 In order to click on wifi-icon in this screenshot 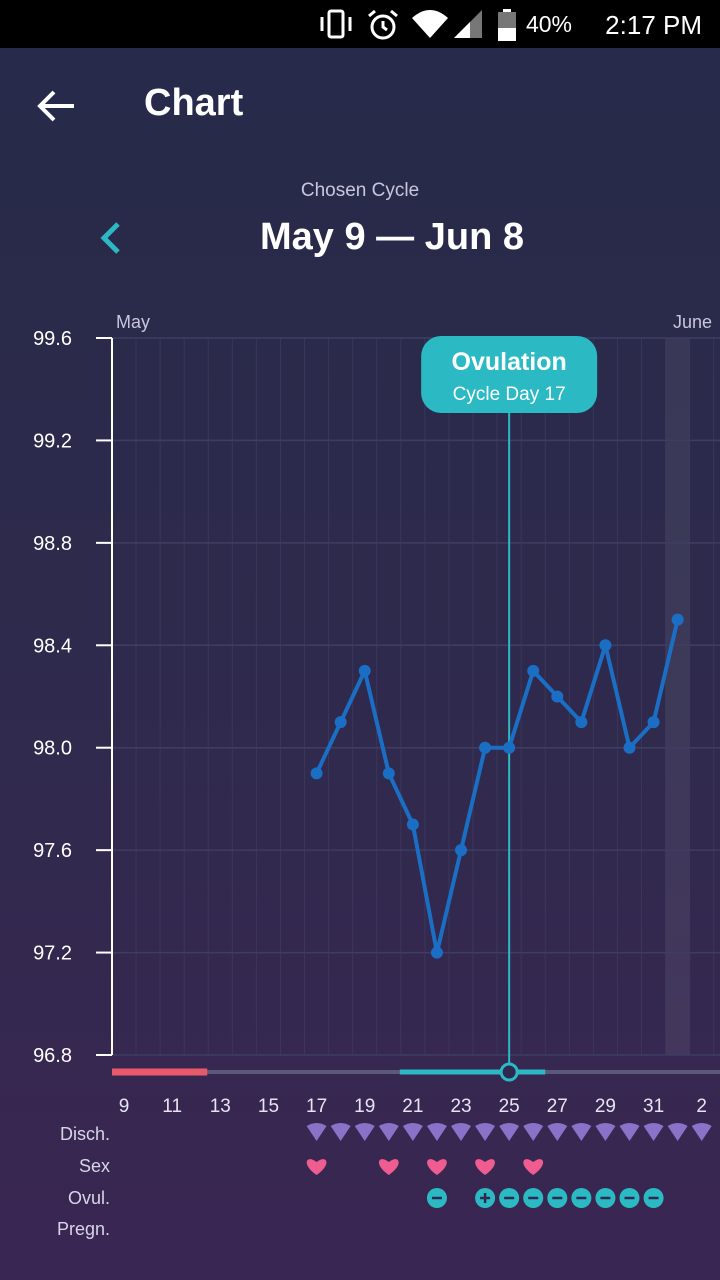, I will do `click(430, 24)`.